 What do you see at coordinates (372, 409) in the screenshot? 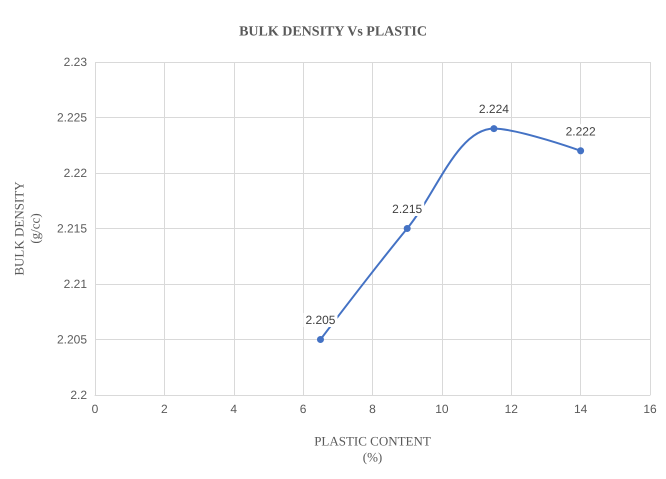
I see `x-tick-label: 8` at bounding box center [372, 409].